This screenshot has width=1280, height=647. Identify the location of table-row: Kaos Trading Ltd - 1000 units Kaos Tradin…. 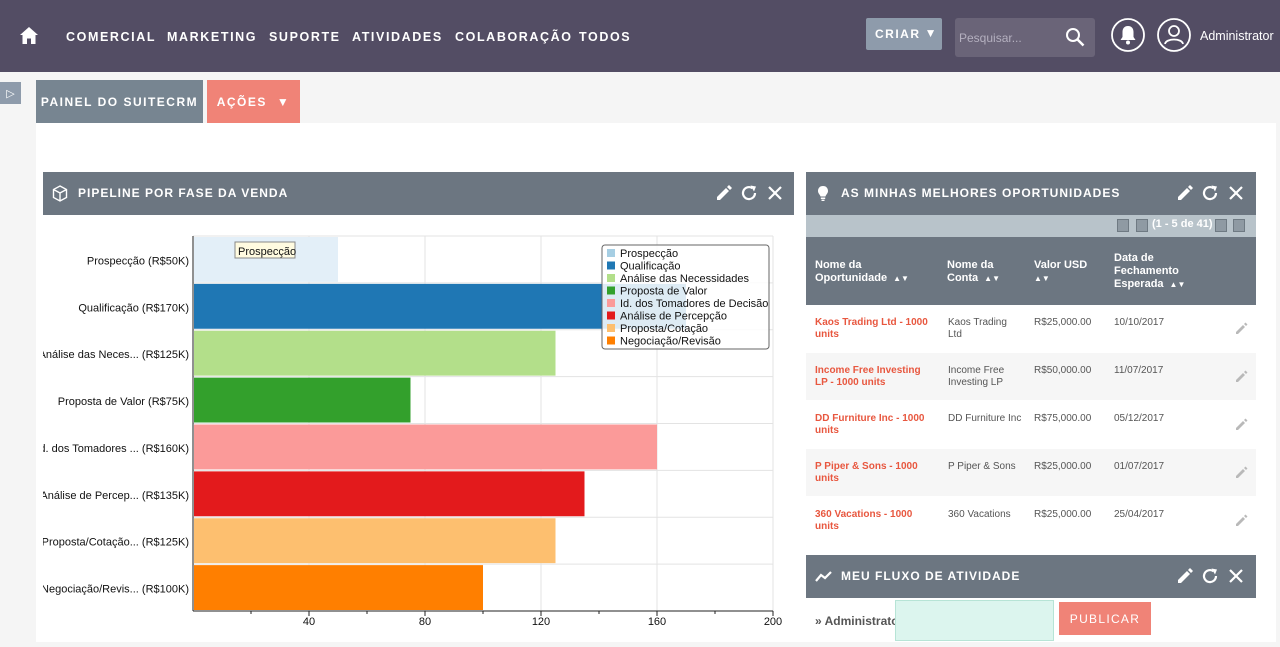
(1031, 328).